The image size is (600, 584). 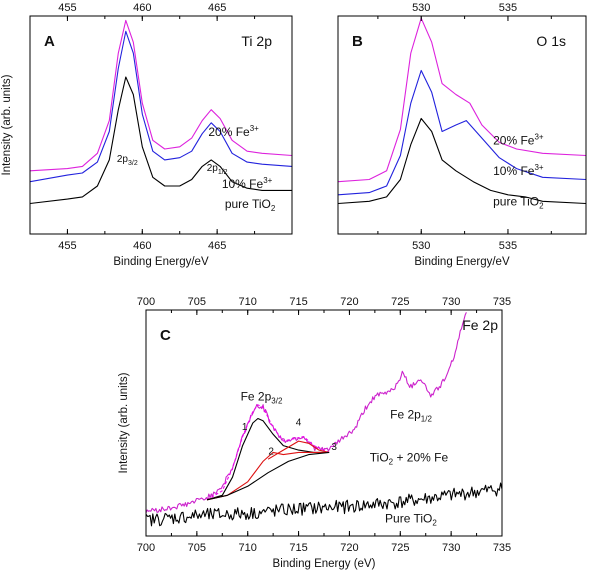 I want to click on annotation-c-2: TiO2 + 20% Fe, so click(x=409, y=458).